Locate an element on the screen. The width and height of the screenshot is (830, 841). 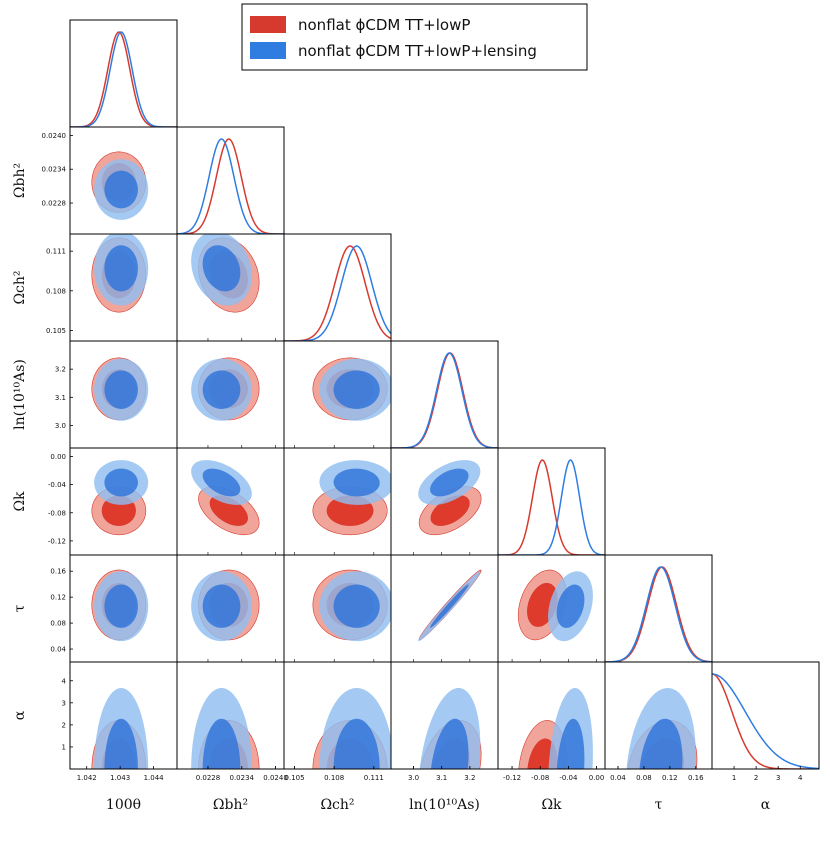
legend-label-1: nonflat ϕCDM TT+lowP is located at coordinates (384, 25).